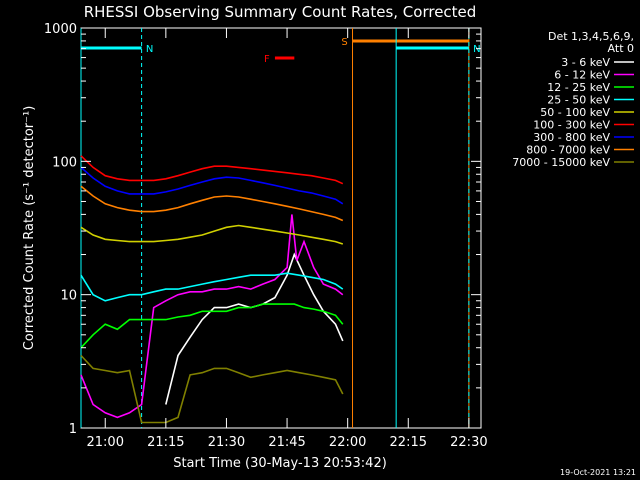 The height and width of the screenshot is (480, 640). I want to click on y-tick-label: 100, so click(64, 162).